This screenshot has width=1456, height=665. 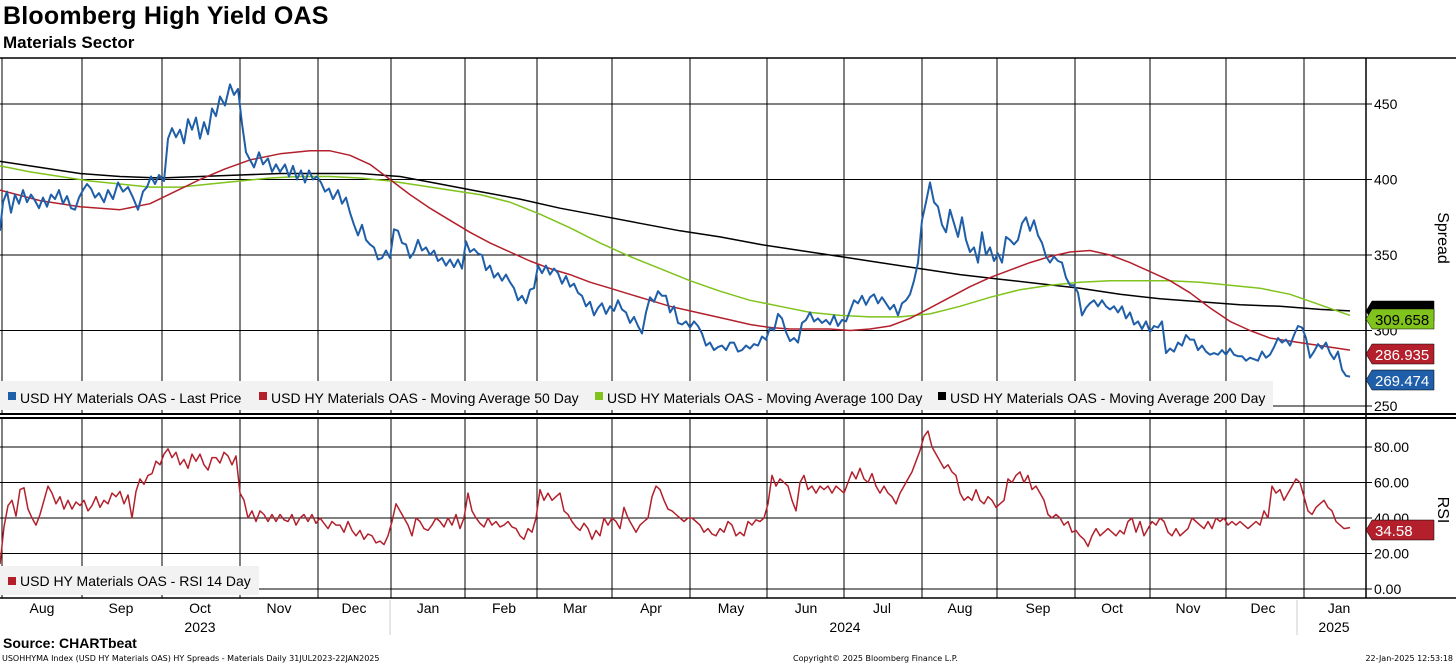 What do you see at coordinates (1386, 180) in the screenshot?
I see `y-tick-label-upper-3: 400` at bounding box center [1386, 180].